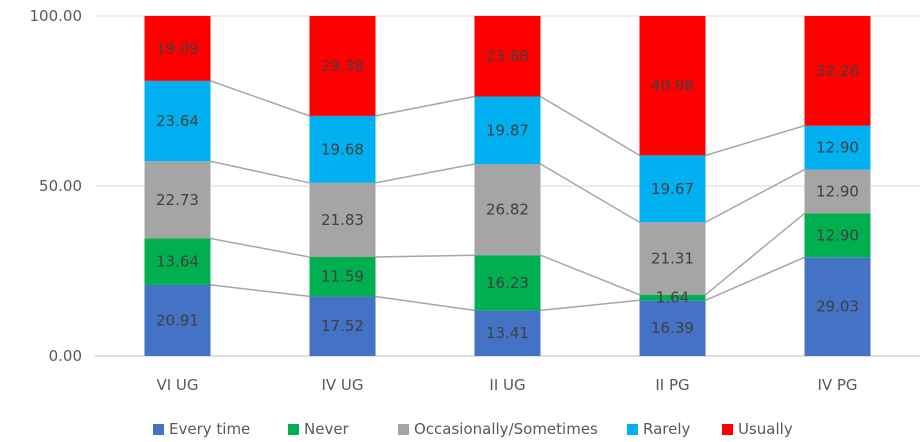  I want to click on data-label: 17.52, so click(342, 326).